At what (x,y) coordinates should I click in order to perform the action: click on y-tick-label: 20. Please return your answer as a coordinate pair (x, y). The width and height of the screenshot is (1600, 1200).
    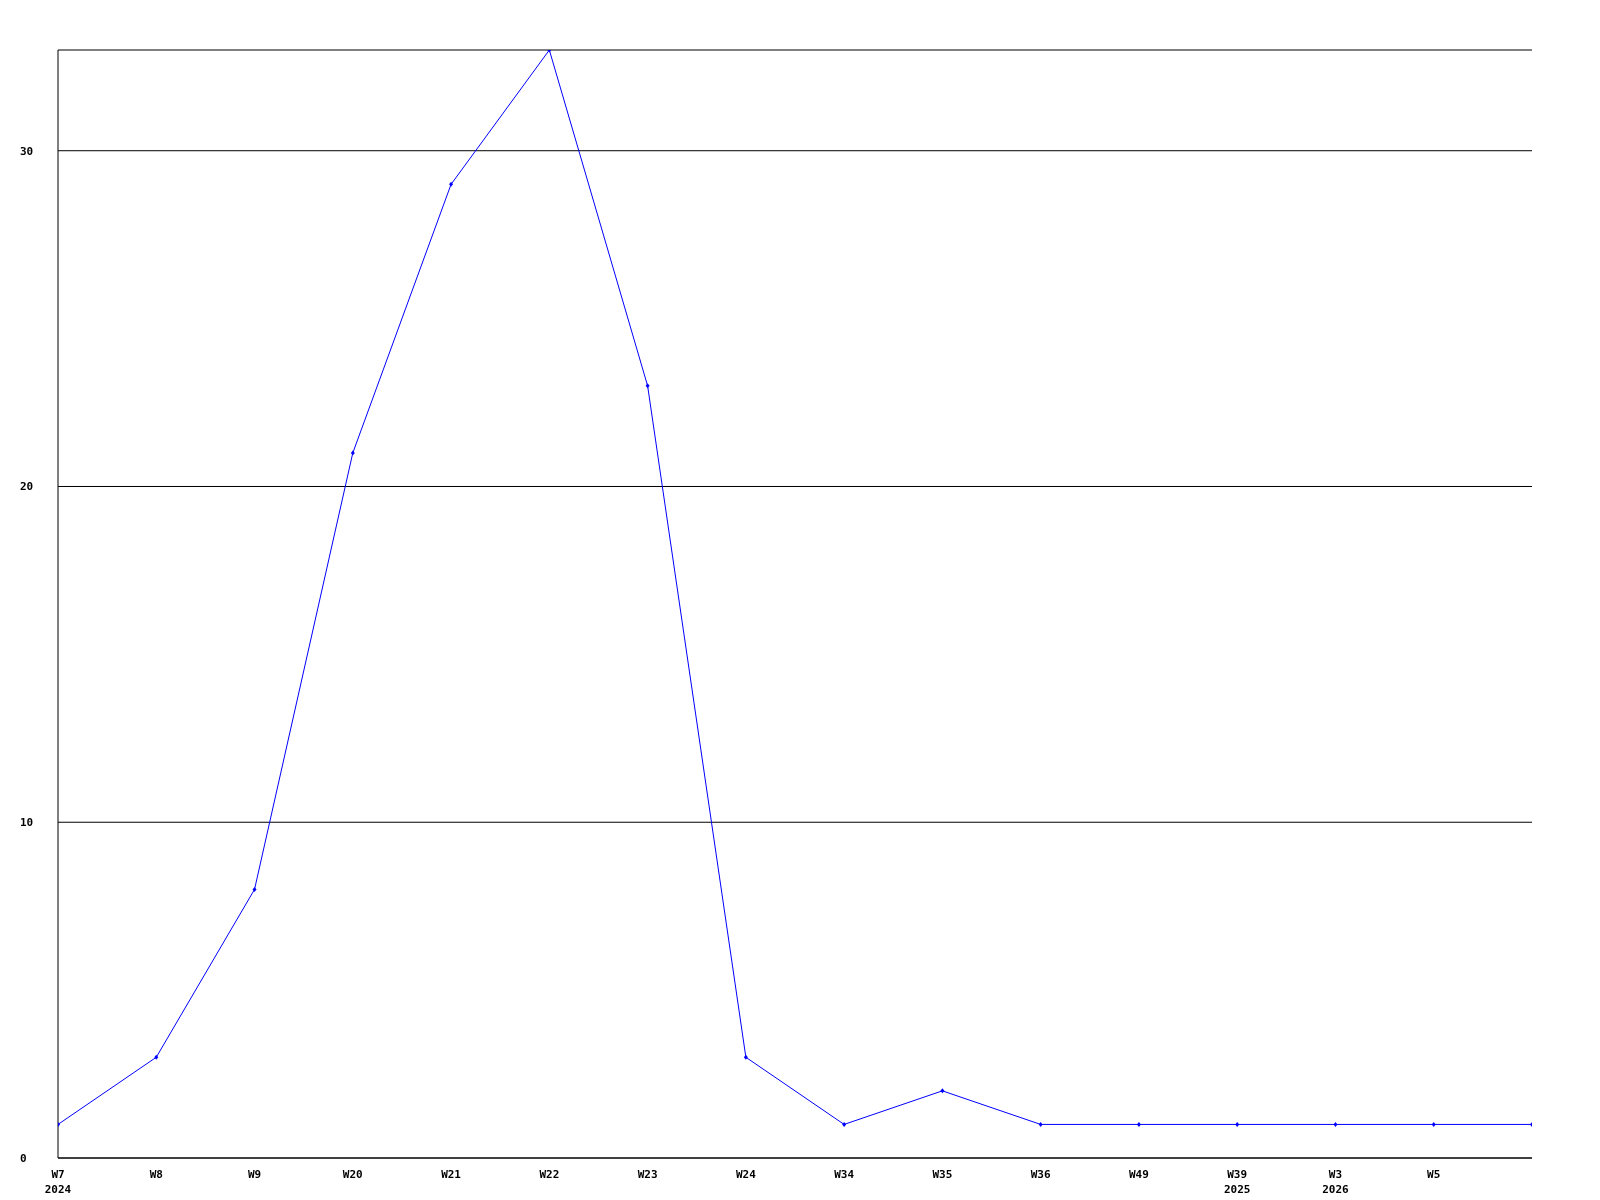
    Looking at the image, I should click on (27, 487).